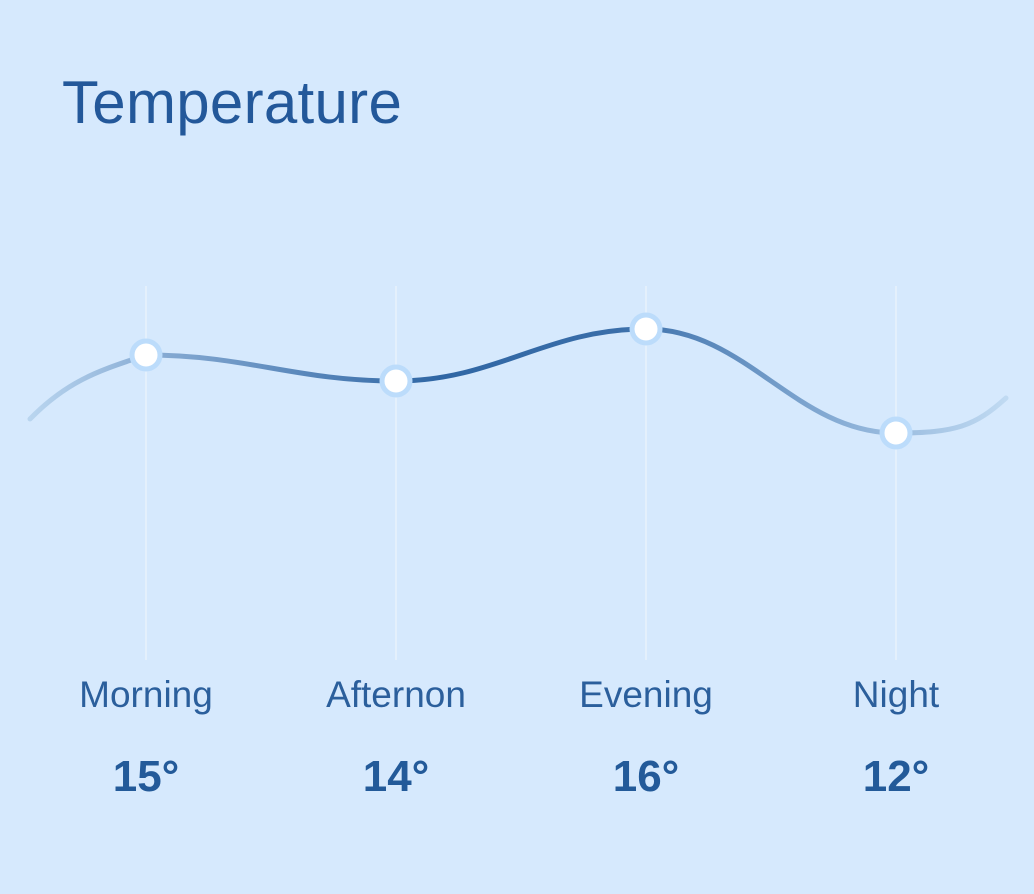 The width and height of the screenshot is (1034, 894). What do you see at coordinates (518, 381) in the screenshot?
I see `series-line-temperature` at bounding box center [518, 381].